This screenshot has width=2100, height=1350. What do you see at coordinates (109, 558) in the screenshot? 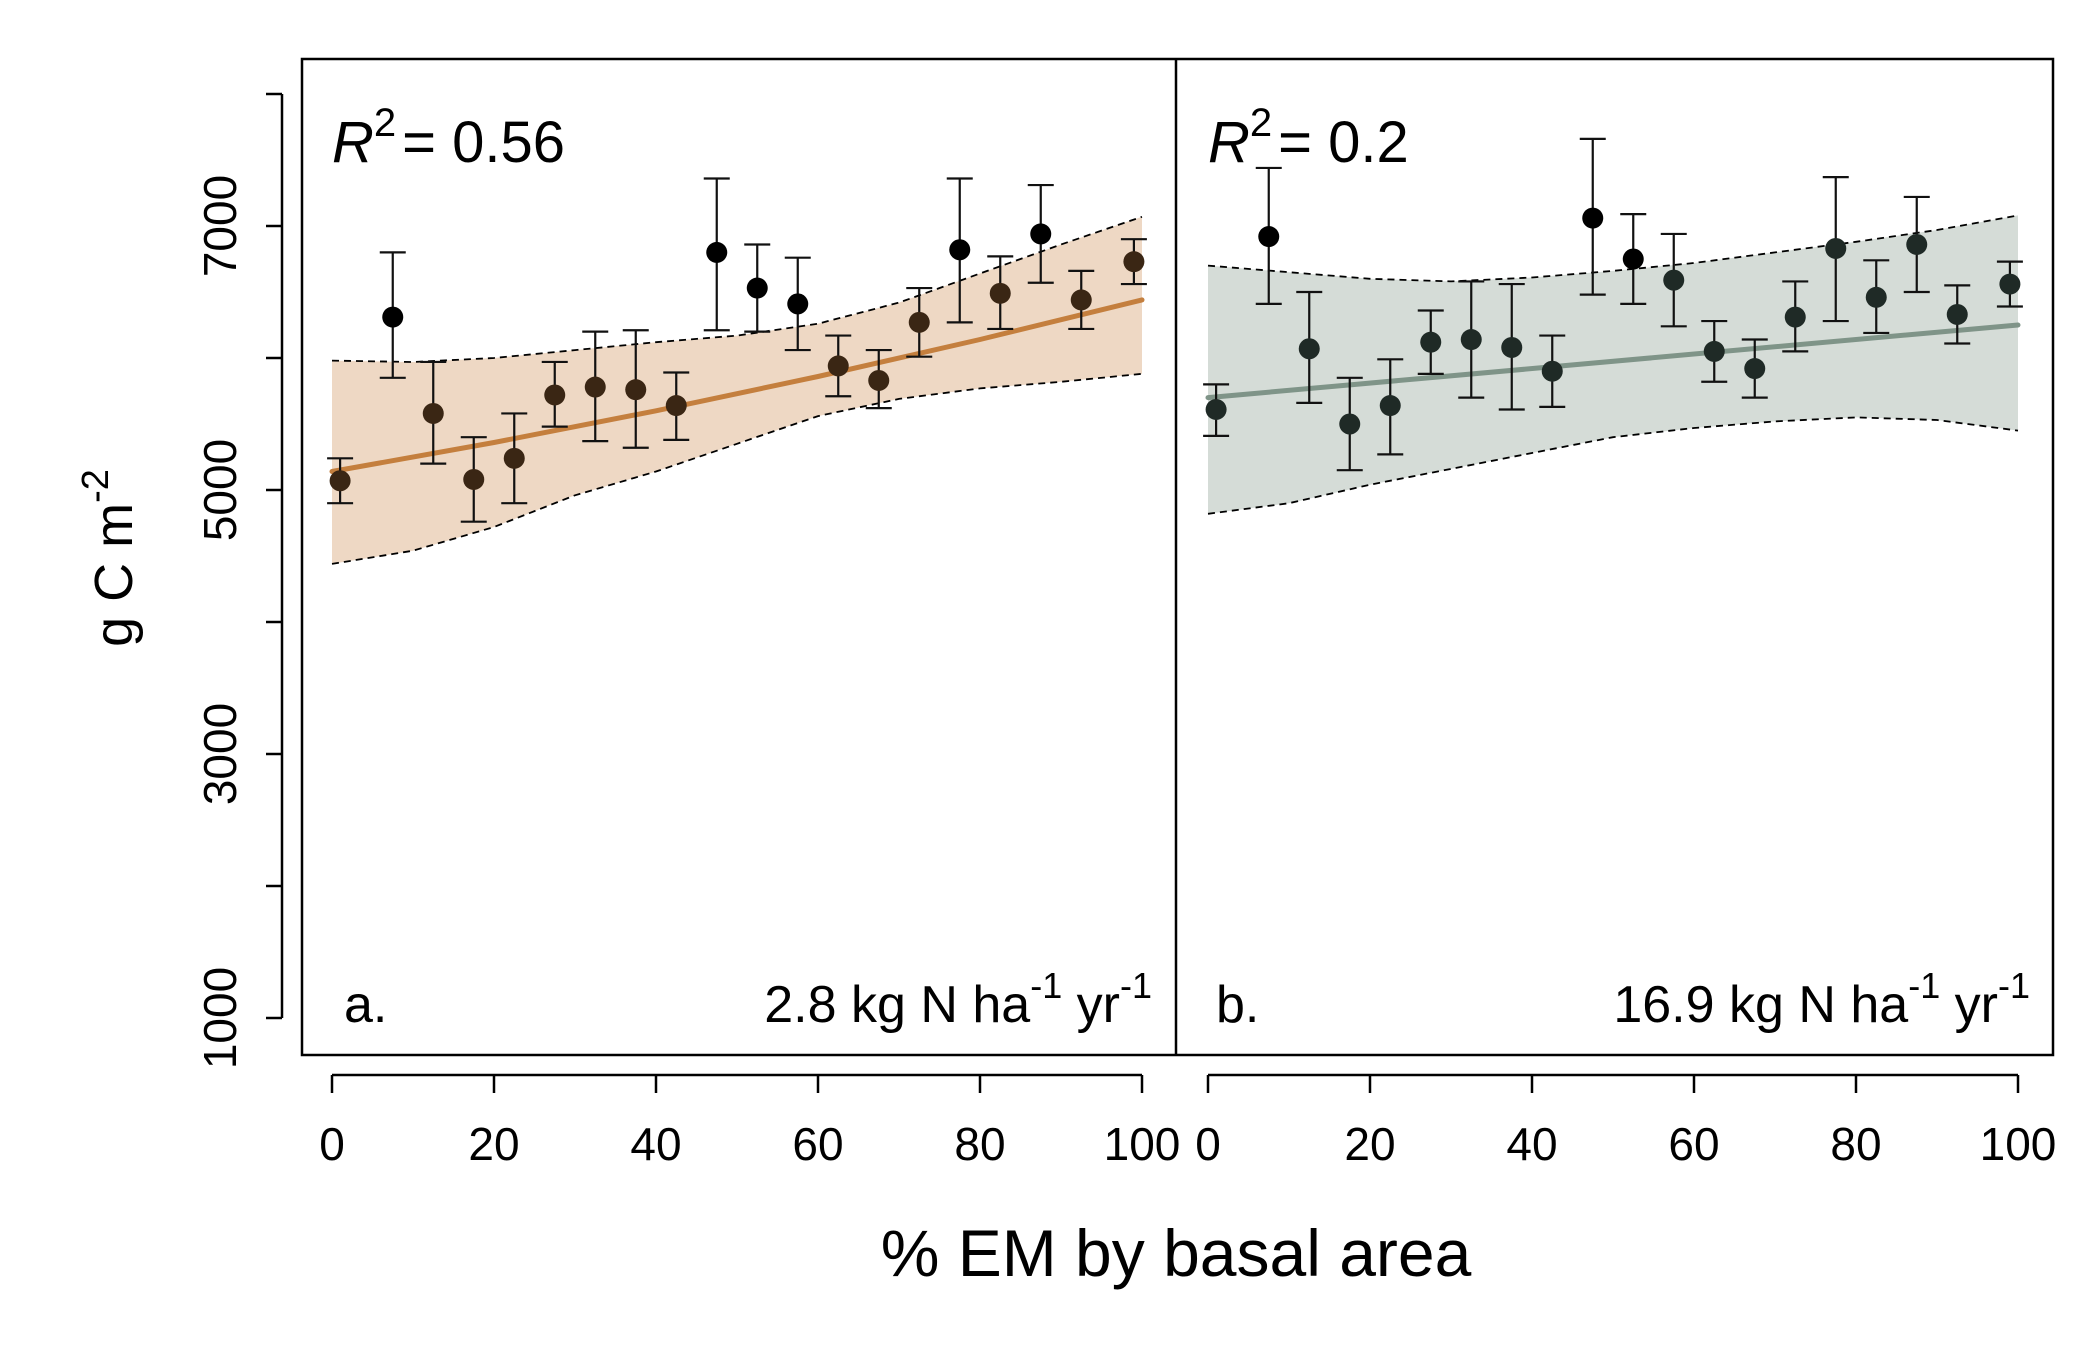
I see `y-axis-label: g C m-2` at bounding box center [109, 558].